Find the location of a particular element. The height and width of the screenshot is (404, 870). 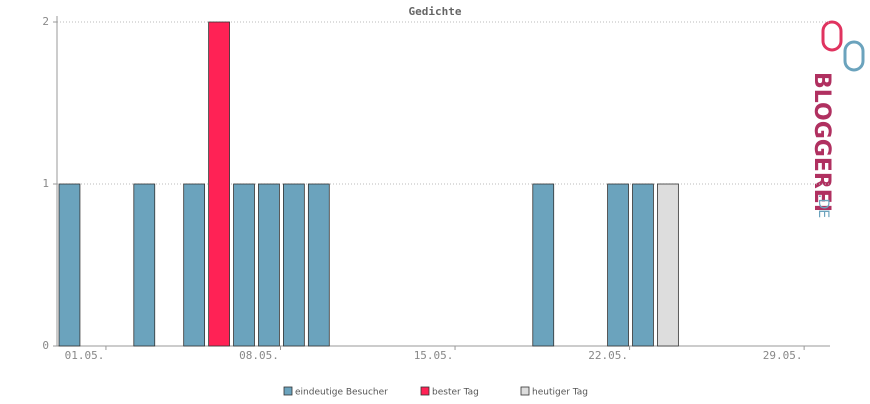

chart-title: Gedichte is located at coordinates (435, 11).